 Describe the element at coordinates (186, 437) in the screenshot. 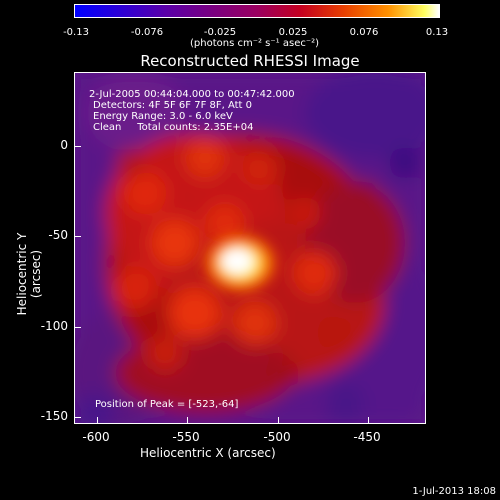

I see `x-tick-label: -550` at that location.